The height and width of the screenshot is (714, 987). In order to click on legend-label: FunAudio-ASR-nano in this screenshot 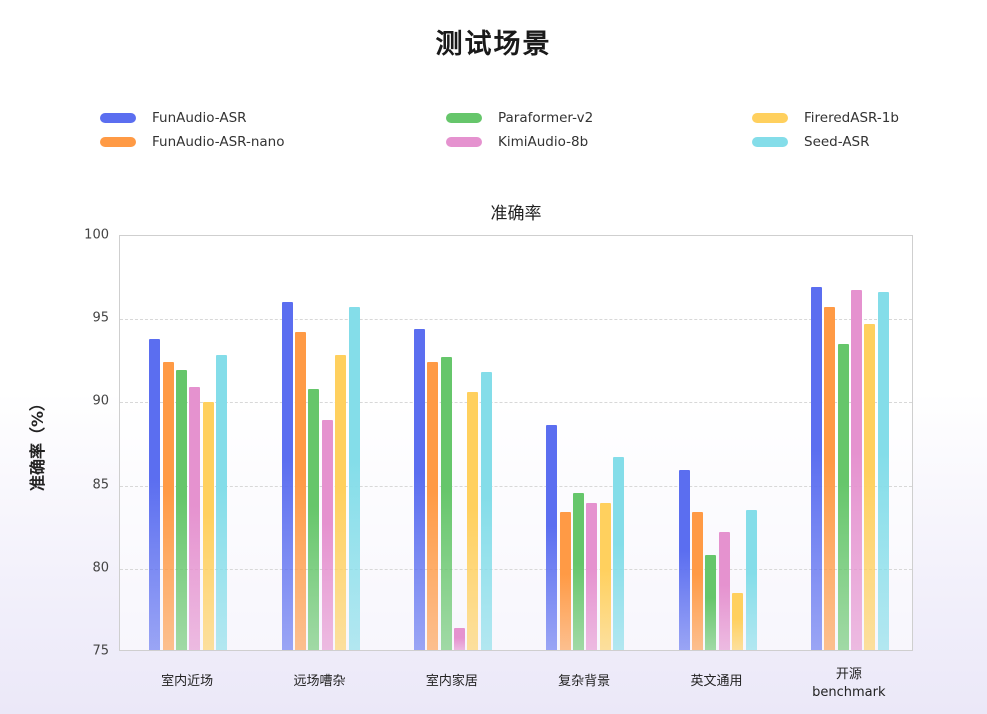, I will do `click(218, 142)`.